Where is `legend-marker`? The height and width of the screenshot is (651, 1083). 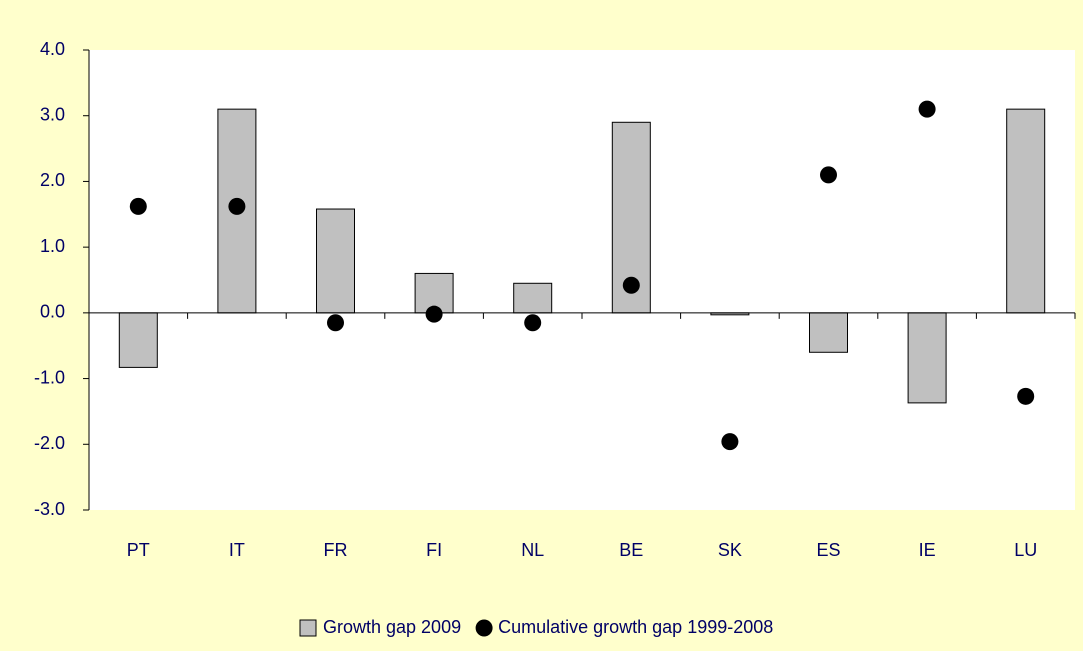 legend-marker is located at coordinates (484, 628).